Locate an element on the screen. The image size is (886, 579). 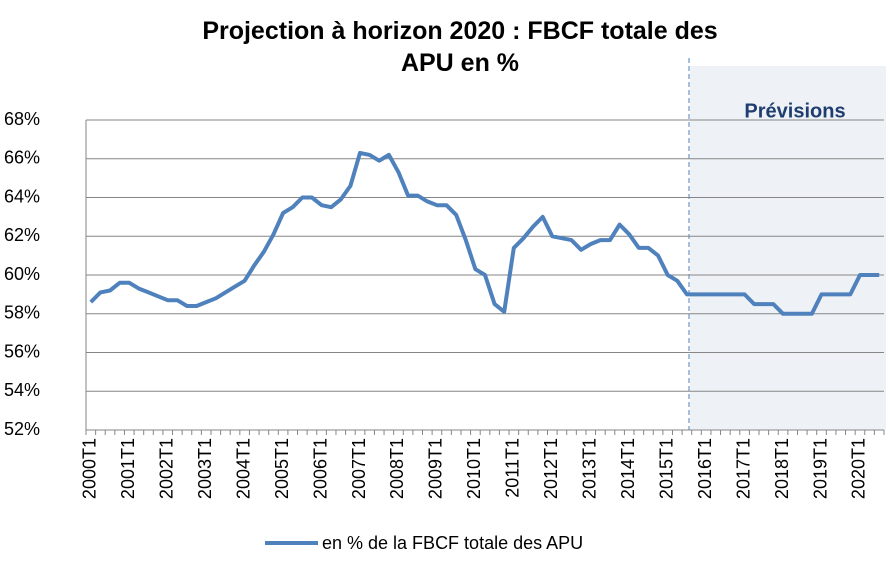
x-tick-label: 2019T1 is located at coordinates (820, 468).